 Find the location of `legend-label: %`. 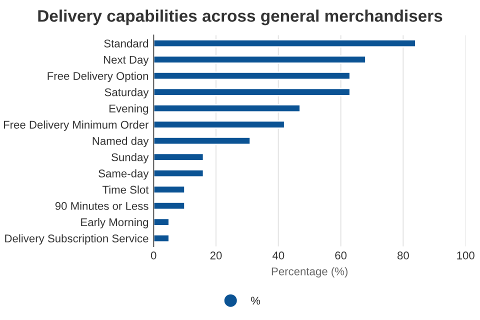

legend-label: % is located at coordinates (255, 300).